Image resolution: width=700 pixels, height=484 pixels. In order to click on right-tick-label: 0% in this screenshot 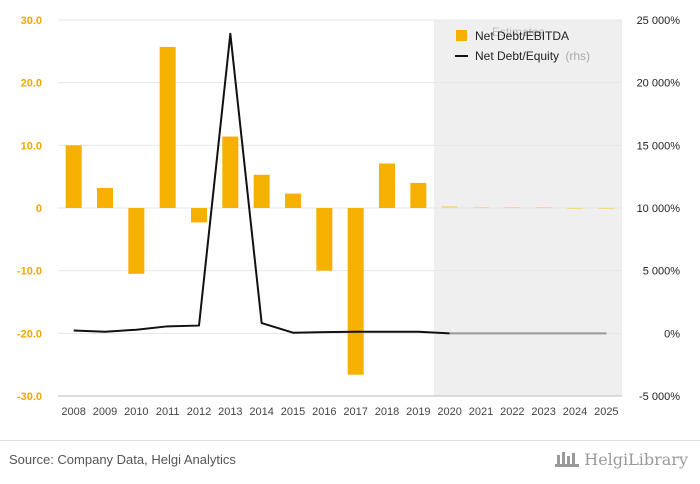, I will do `click(672, 334)`.